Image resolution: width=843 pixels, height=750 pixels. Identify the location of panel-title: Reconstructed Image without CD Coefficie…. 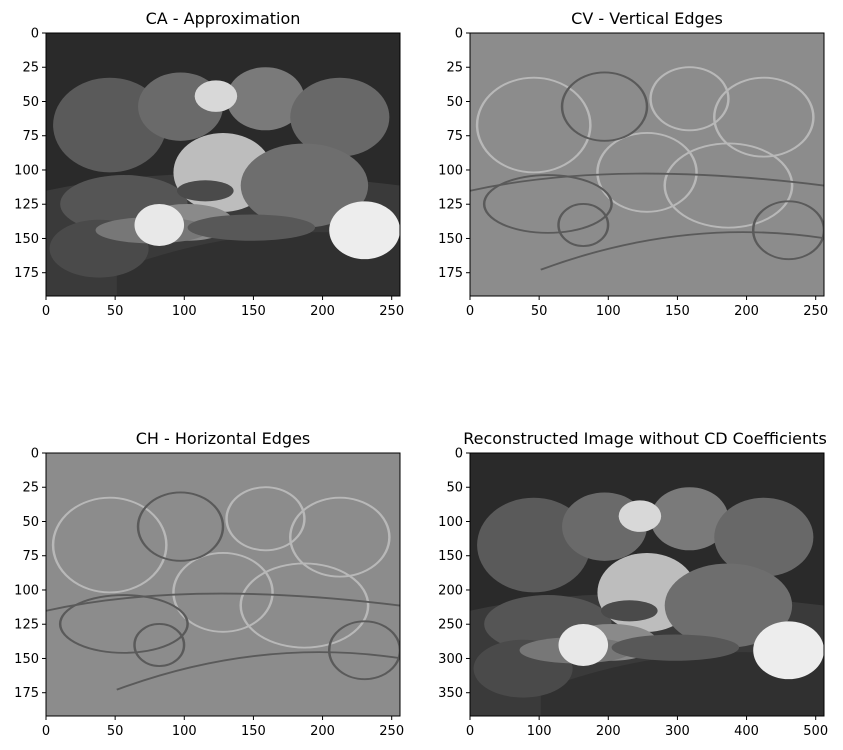
(645, 438).